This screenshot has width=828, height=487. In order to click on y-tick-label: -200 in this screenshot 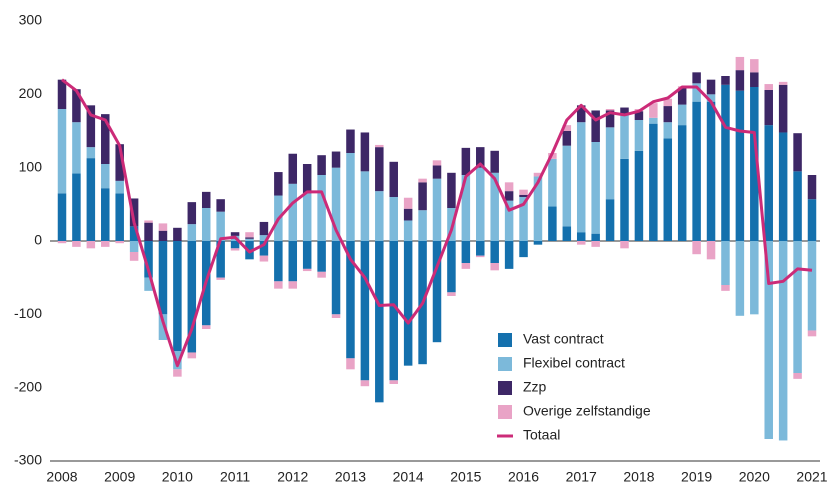, I will do `click(28, 386)`.